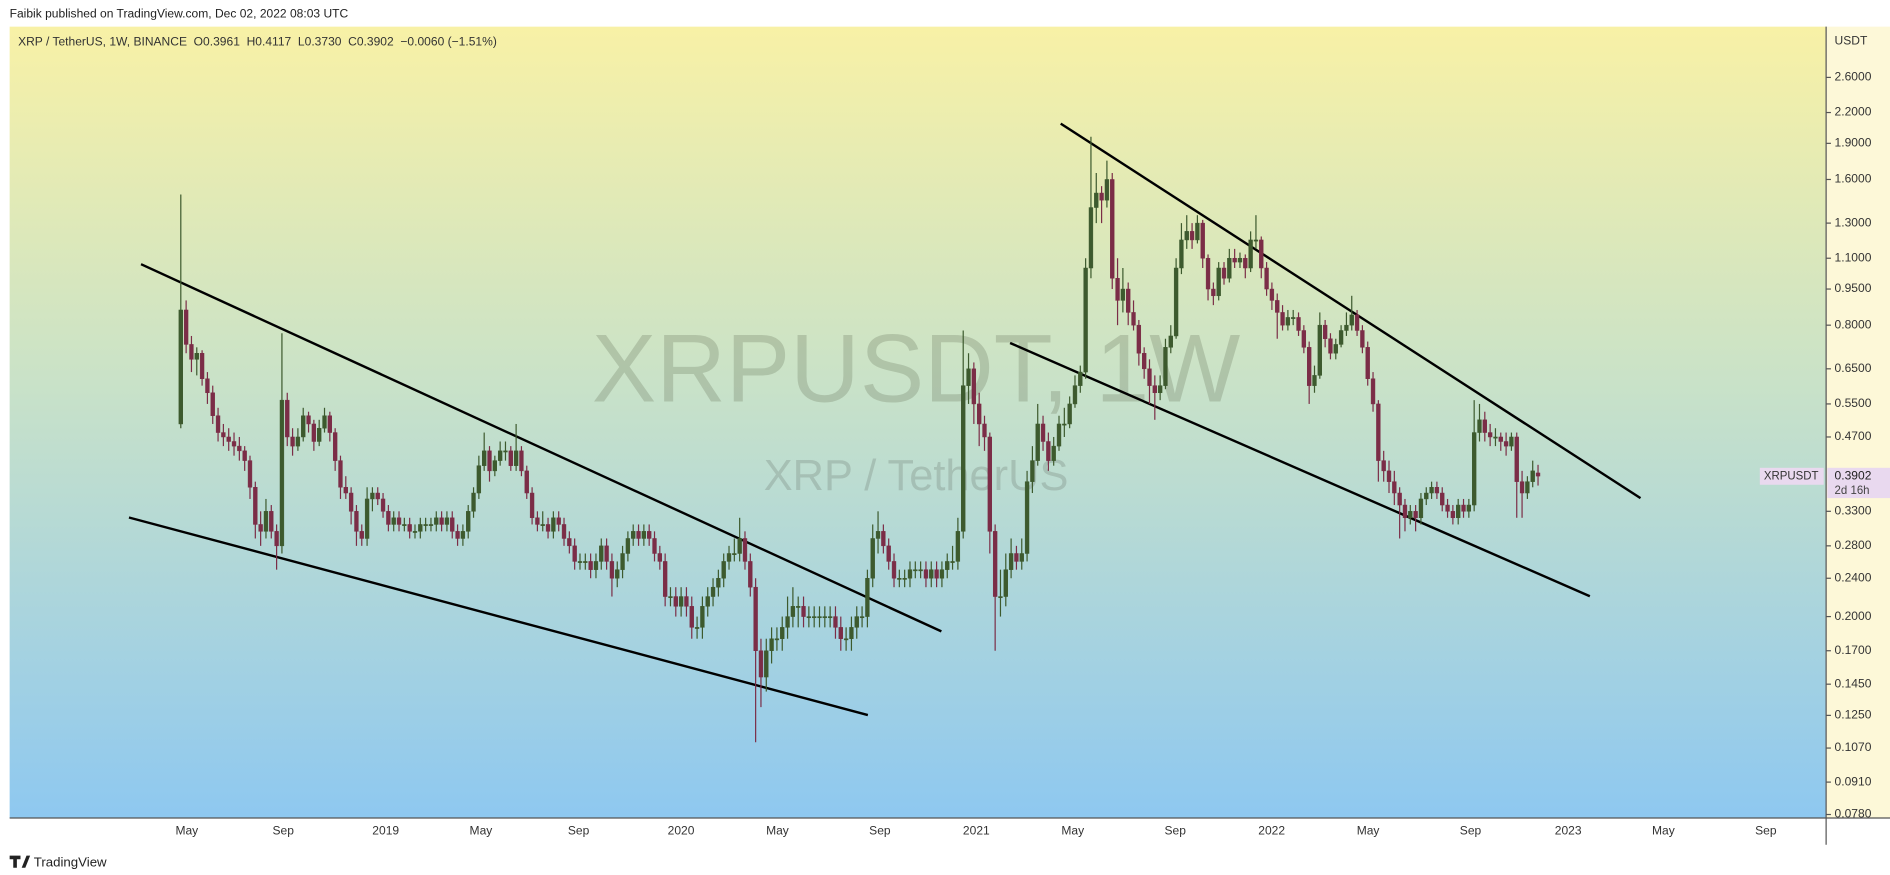 The width and height of the screenshot is (1890, 875). What do you see at coordinates (385, 831) in the screenshot?
I see `x-tick-label: 2019` at bounding box center [385, 831].